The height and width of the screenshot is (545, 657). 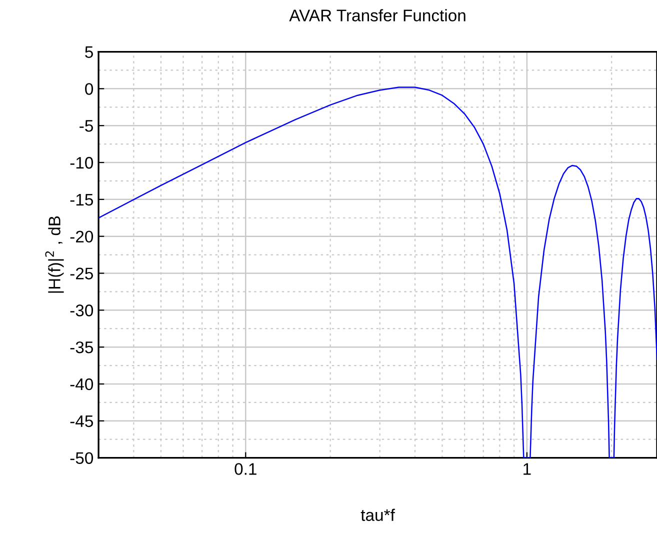 What do you see at coordinates (377, 15) in the screenshot?
I see `chart-title: AVAR Transfer Function` at bounding box center [377, 15].